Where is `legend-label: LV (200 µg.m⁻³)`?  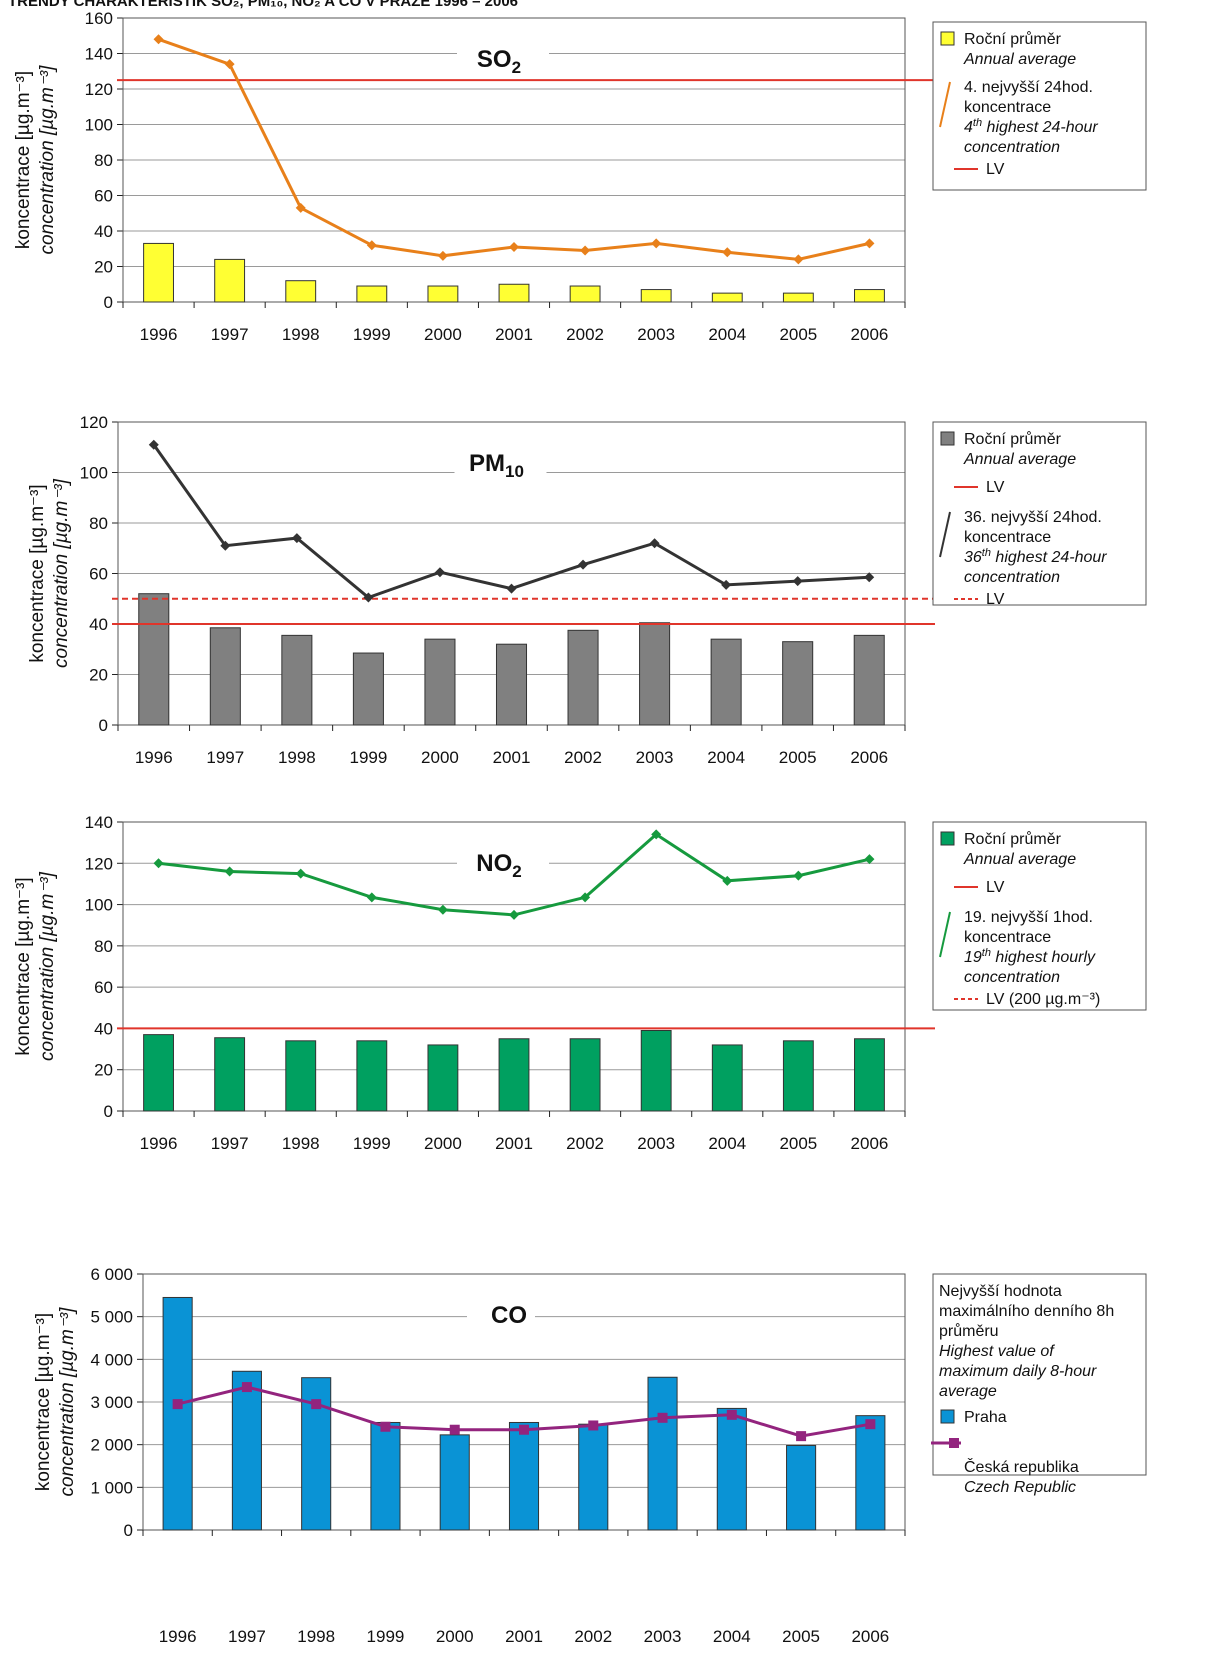 legend-label: LV (200 µg.m⁻³) is located at coordinates (1043, 999).